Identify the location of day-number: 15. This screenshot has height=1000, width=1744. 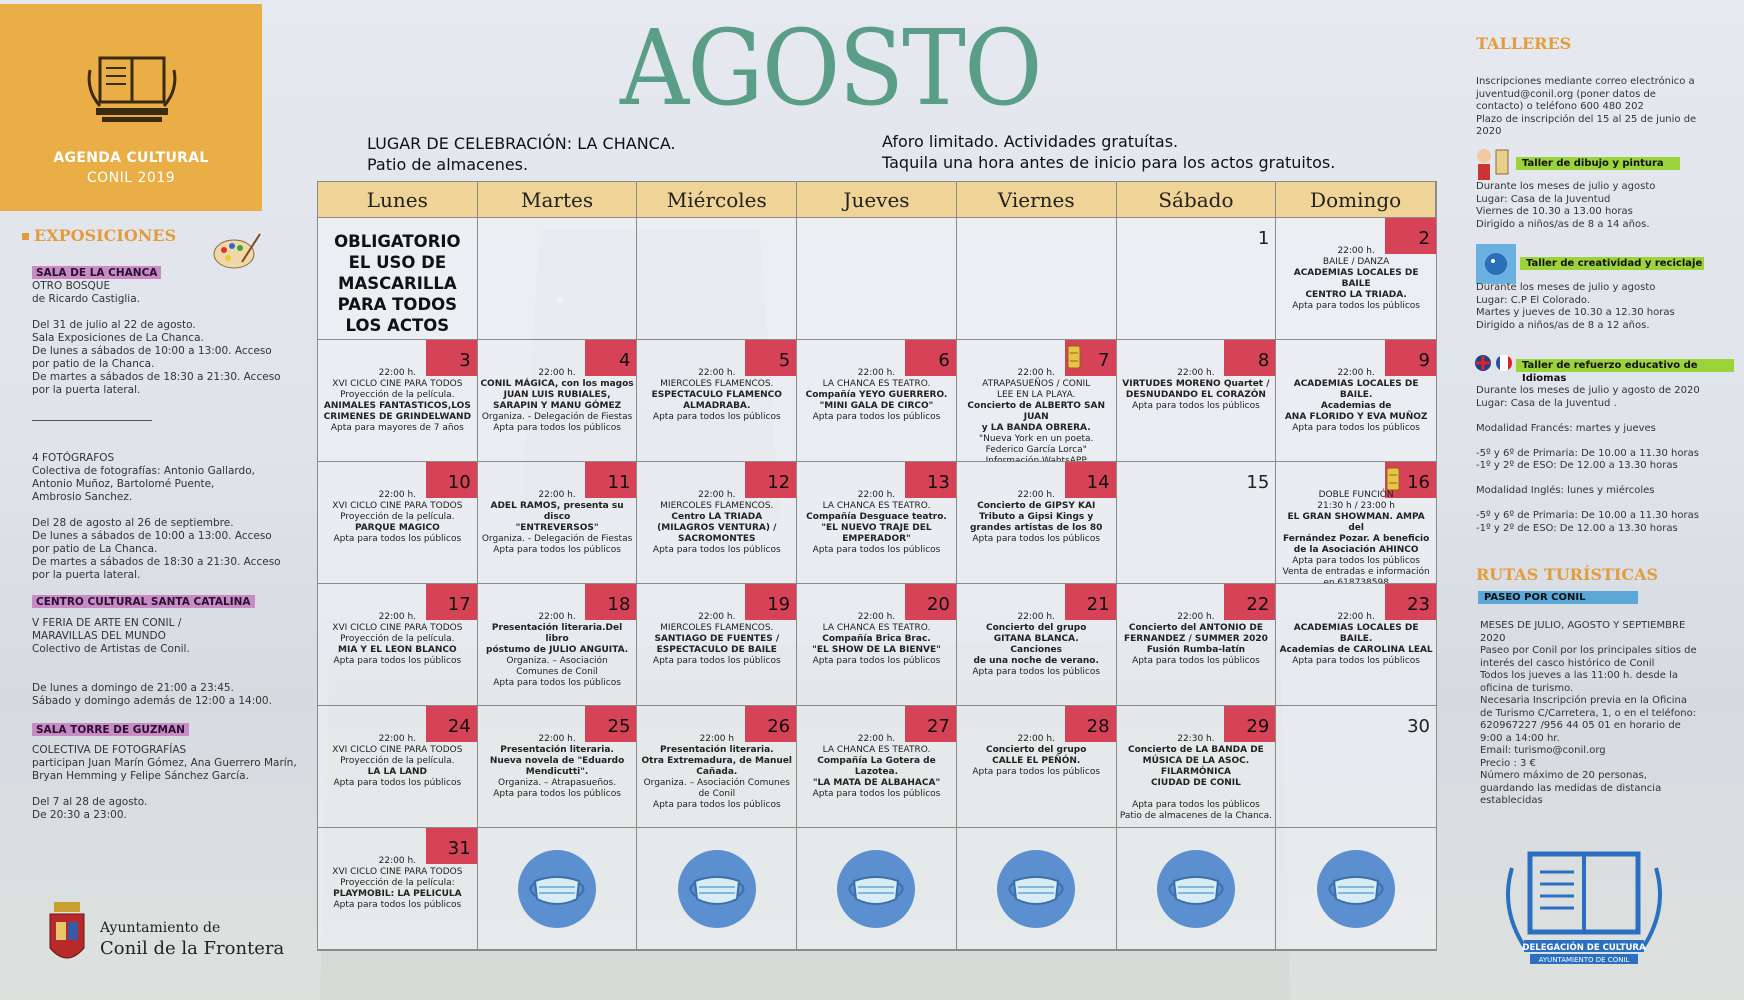
(1258, 482).